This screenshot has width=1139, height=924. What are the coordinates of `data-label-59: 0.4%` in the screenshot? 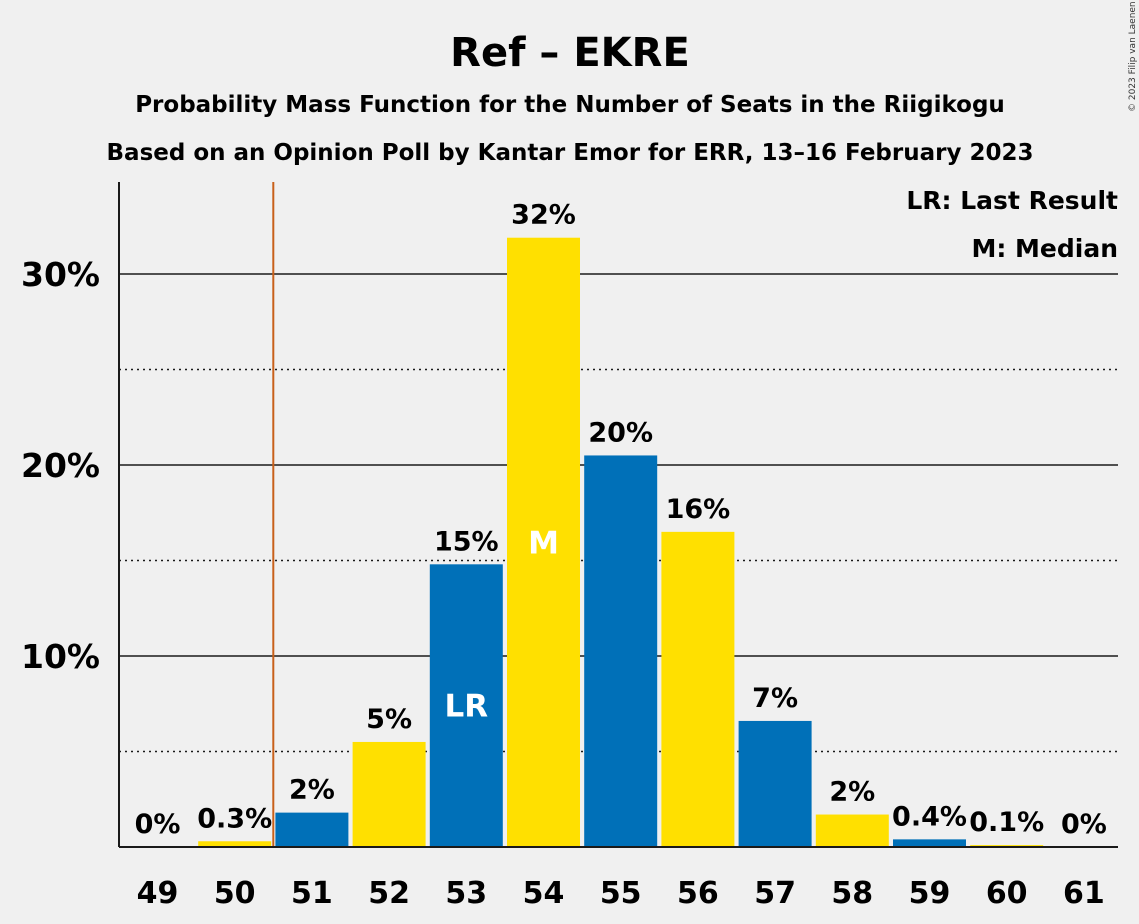 It's located at (929, 816).